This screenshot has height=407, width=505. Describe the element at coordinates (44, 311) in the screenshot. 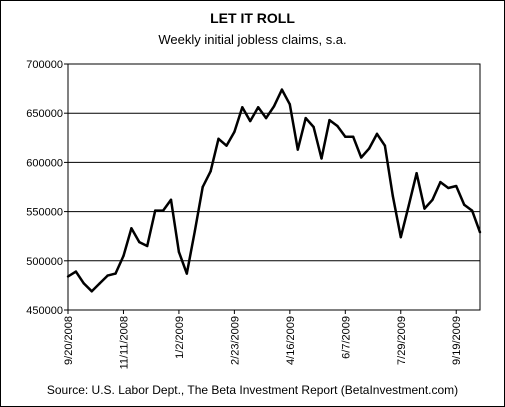

I see `y-tick-label: 450000` at that location.